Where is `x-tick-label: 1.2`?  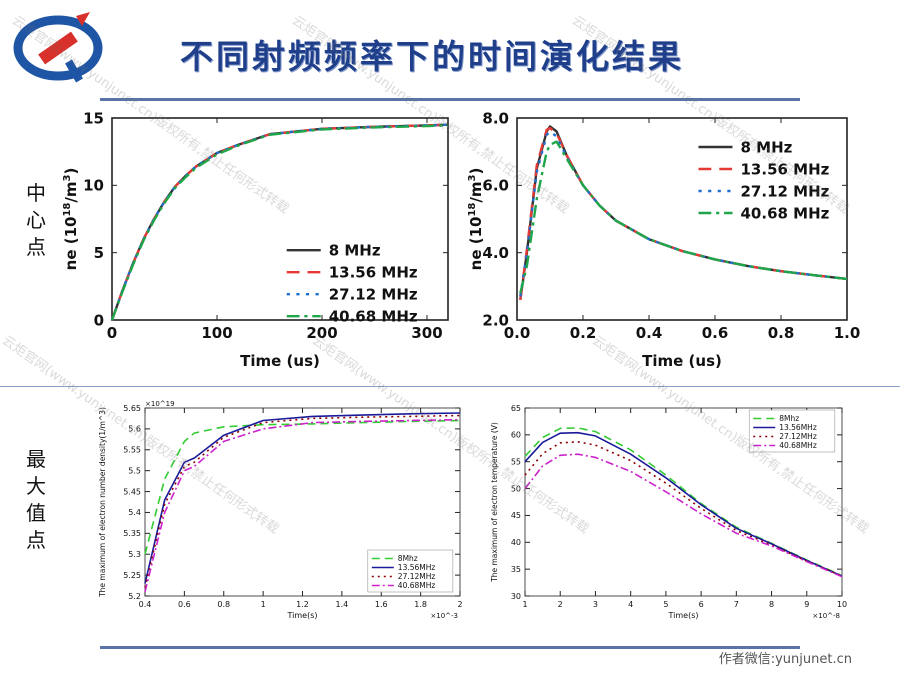 x-tick-label: 1.2 is located at coordinates (302, 604).